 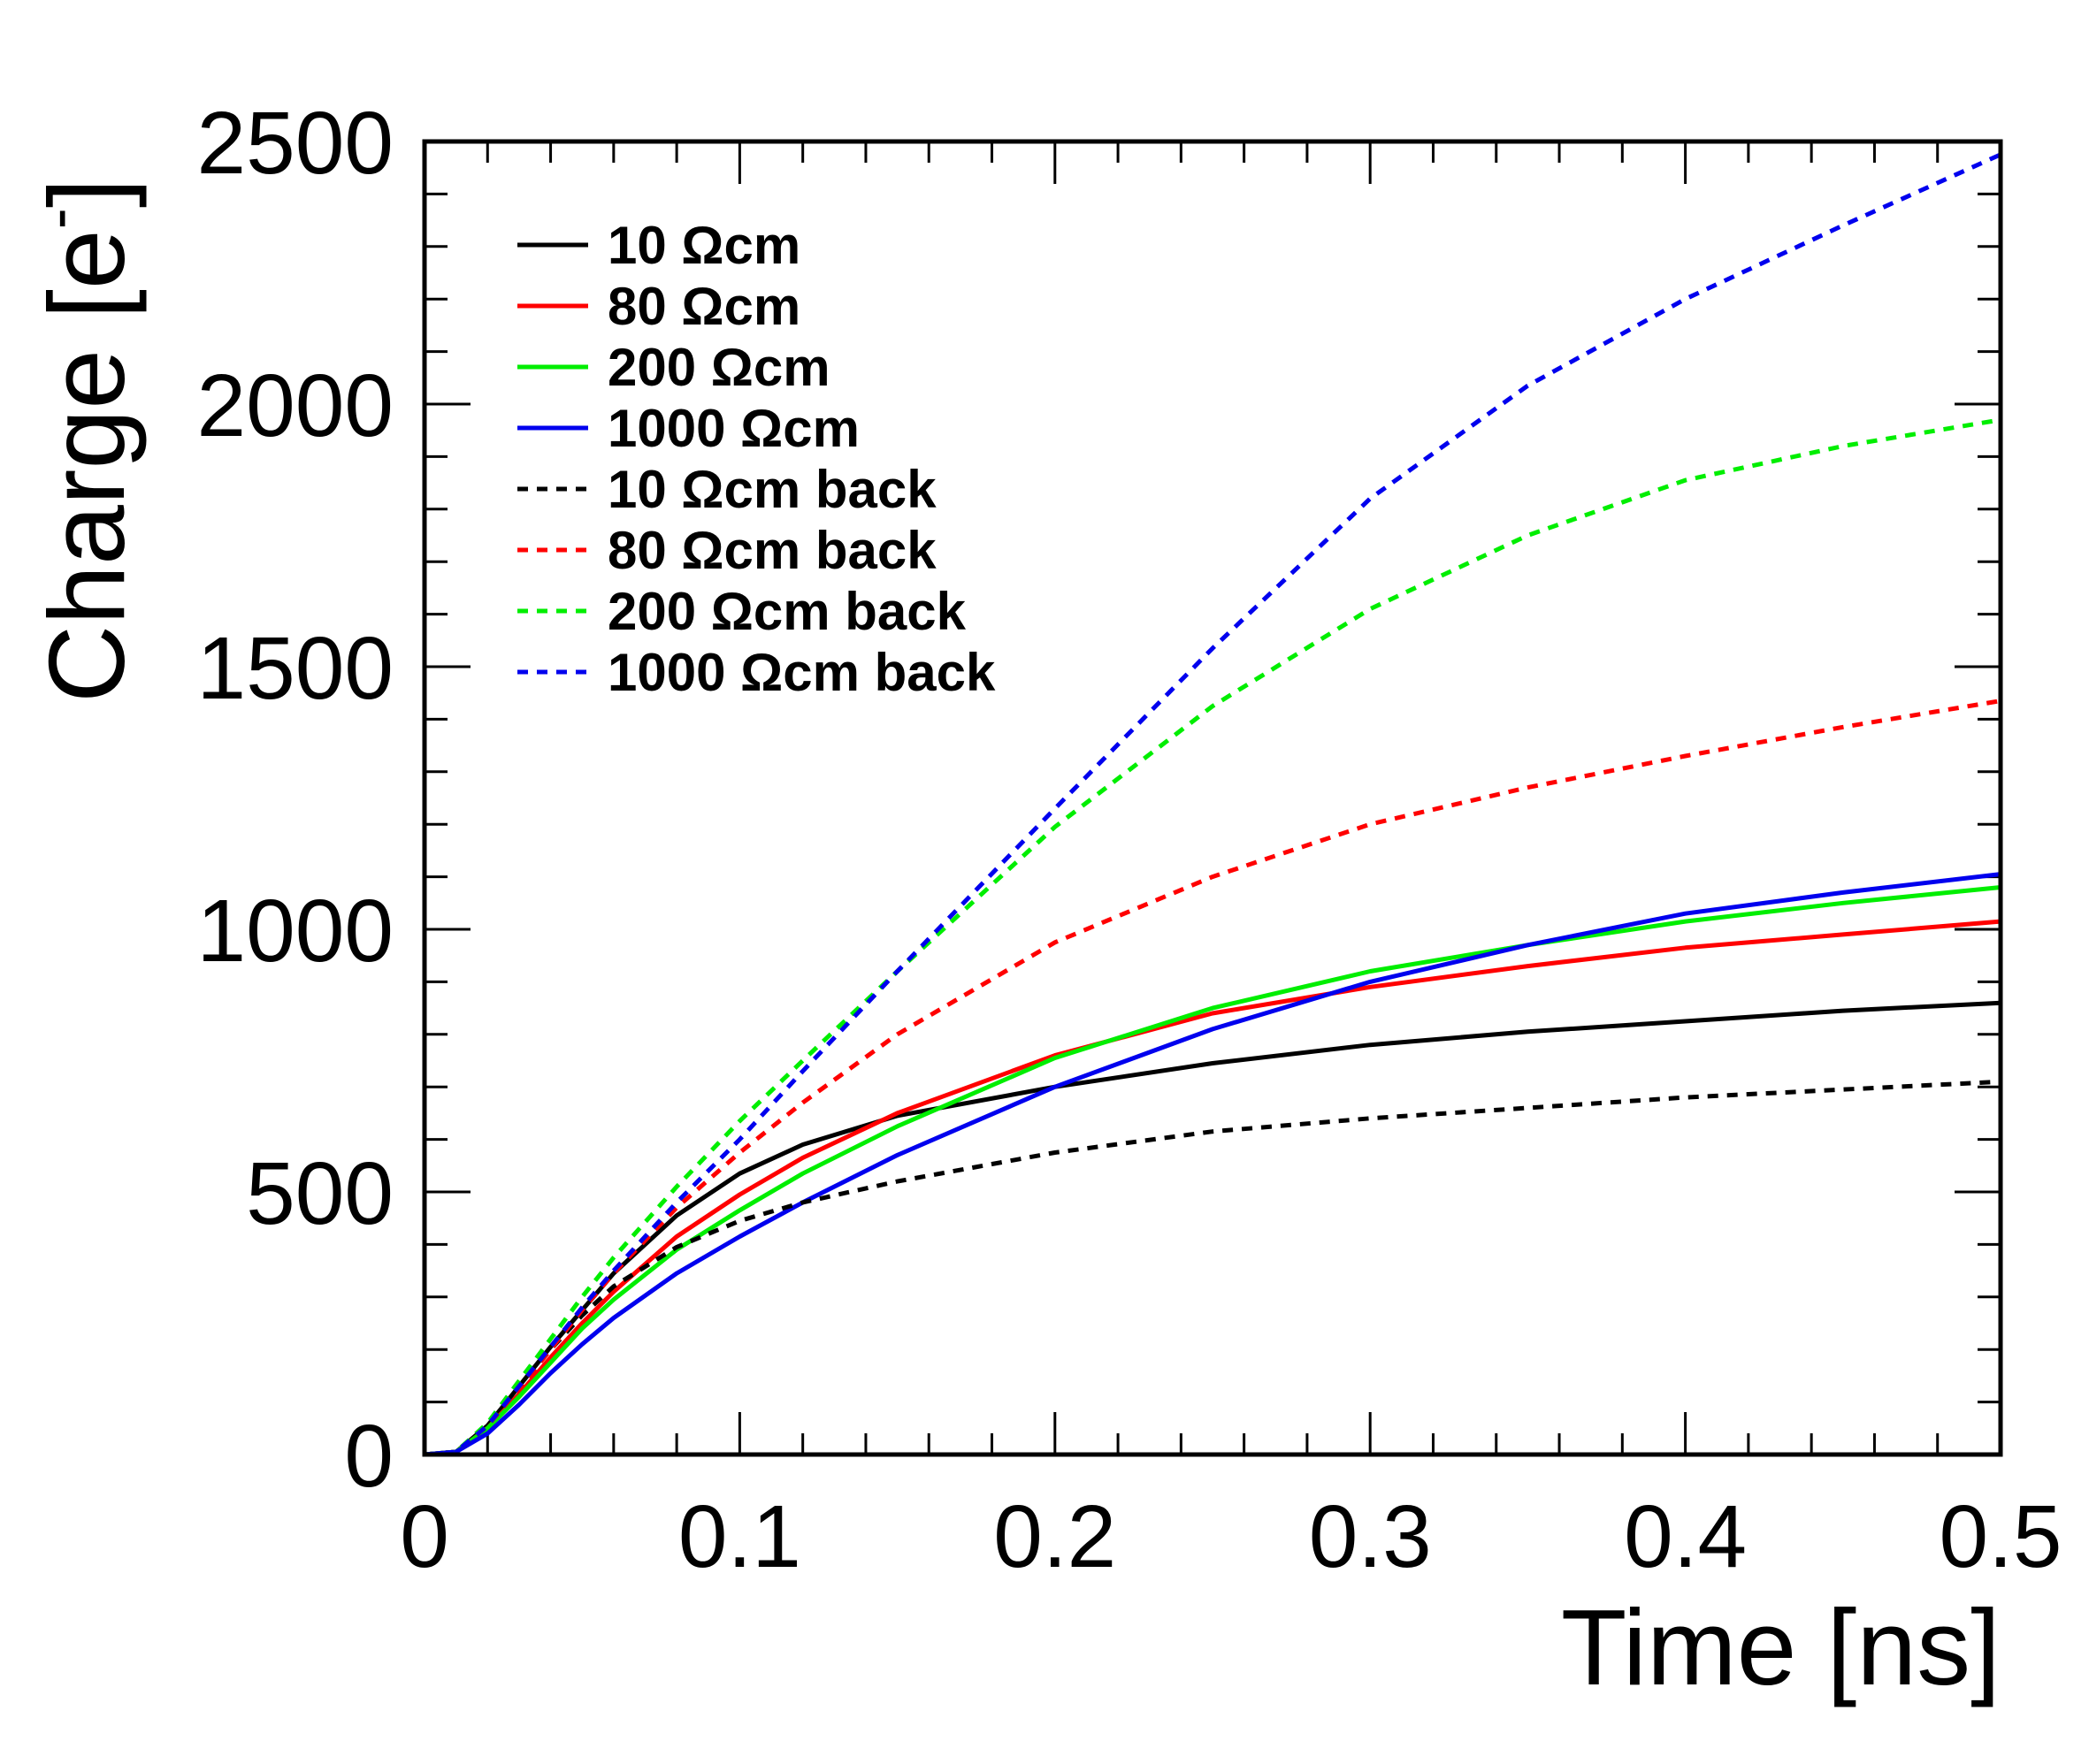 What do you see at coordinates (295, 931) in the screenshot?
I see `y-tick-label: 1000` at bounding box center [295, 931].